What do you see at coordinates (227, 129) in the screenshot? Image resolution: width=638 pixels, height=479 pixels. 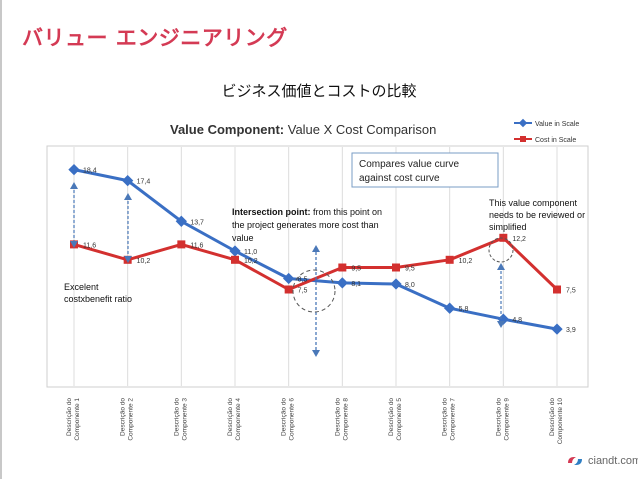 I see `chart-title-bold: Value Component:` at bounding box center [227, 129].